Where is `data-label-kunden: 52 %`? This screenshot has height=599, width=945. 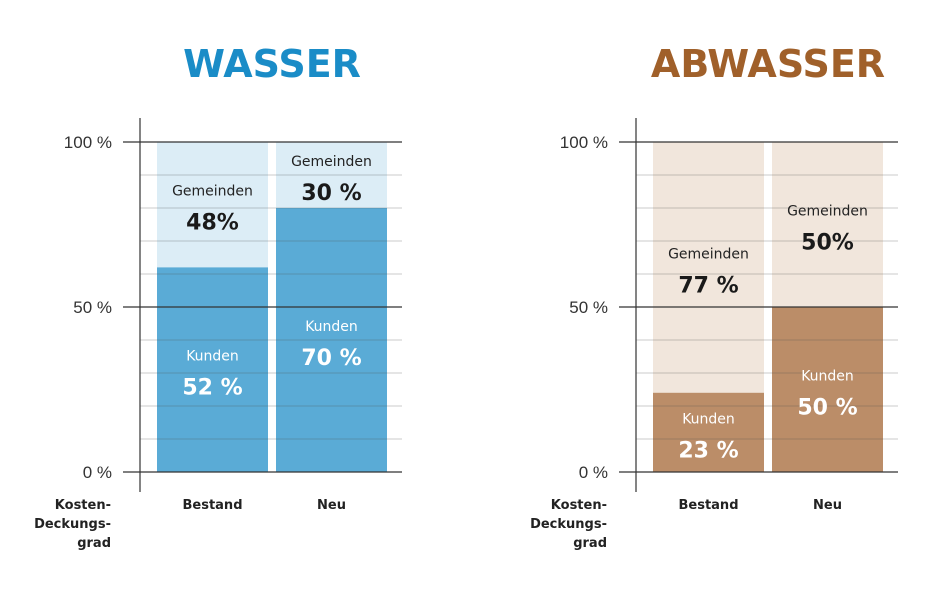
data-label-kunden: 52 % is located at coordinates (212, 388).